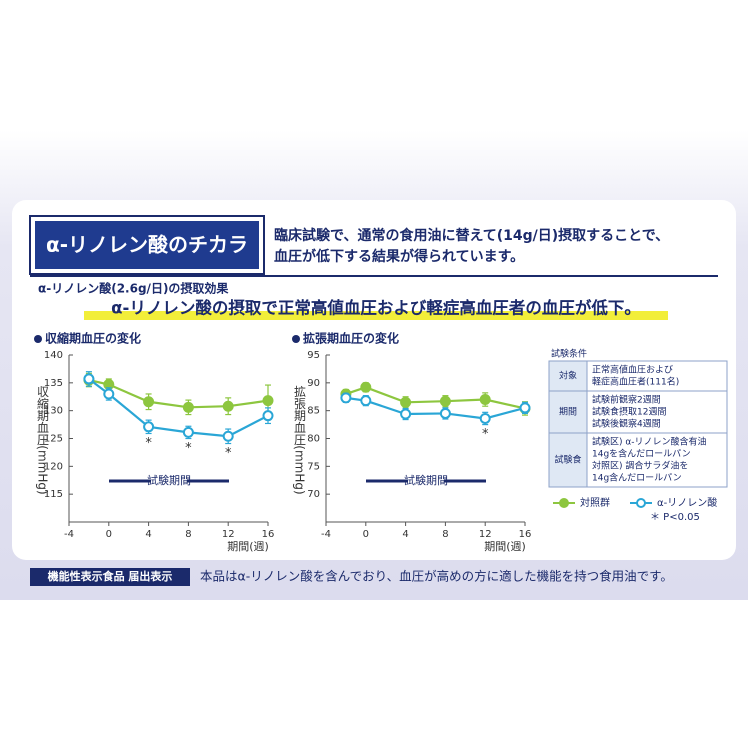 The image size is (748, 752). I want to click on badge-box, so click(147, 245).